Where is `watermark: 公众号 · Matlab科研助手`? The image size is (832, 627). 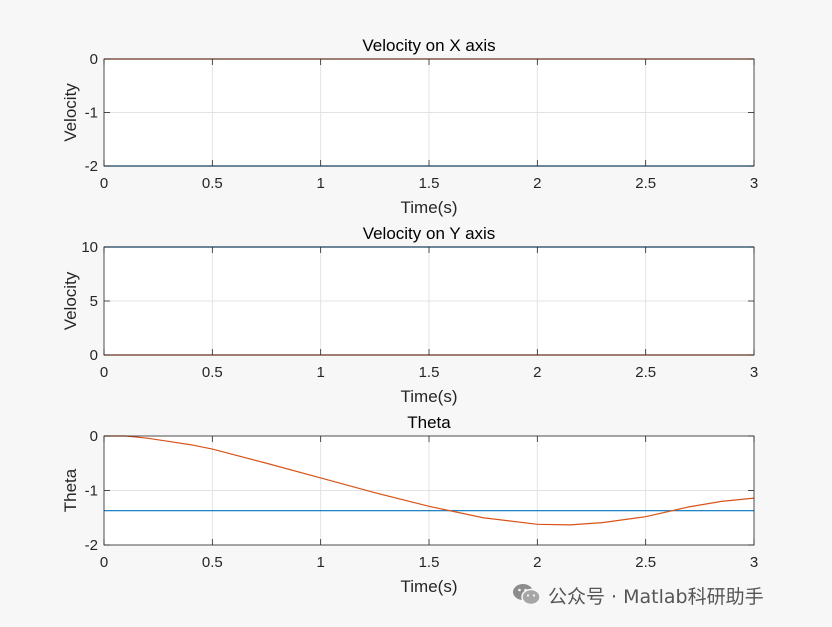
watermark: 公众号 · Matlab科研助手 is located at coordinates (638, 595).